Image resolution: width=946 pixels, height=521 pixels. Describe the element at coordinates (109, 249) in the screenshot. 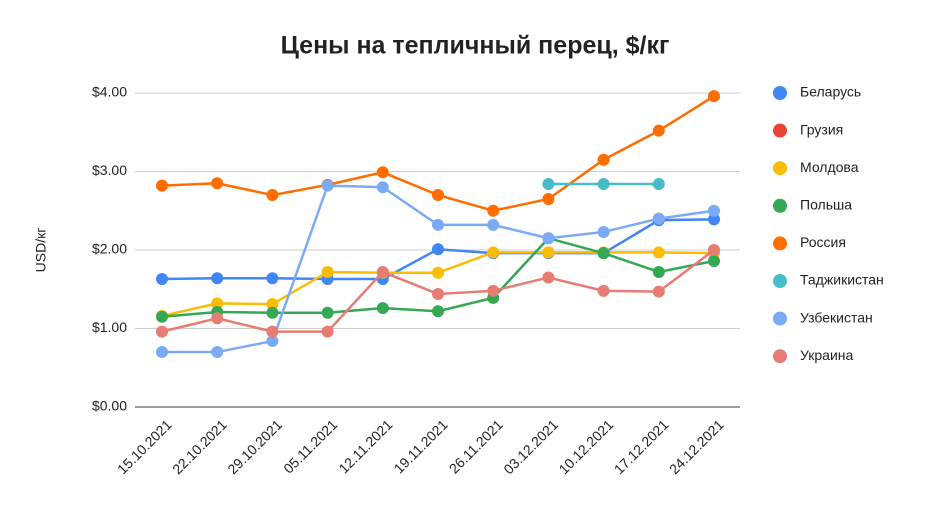

I see `y-tick-label: $2.00` at that location.